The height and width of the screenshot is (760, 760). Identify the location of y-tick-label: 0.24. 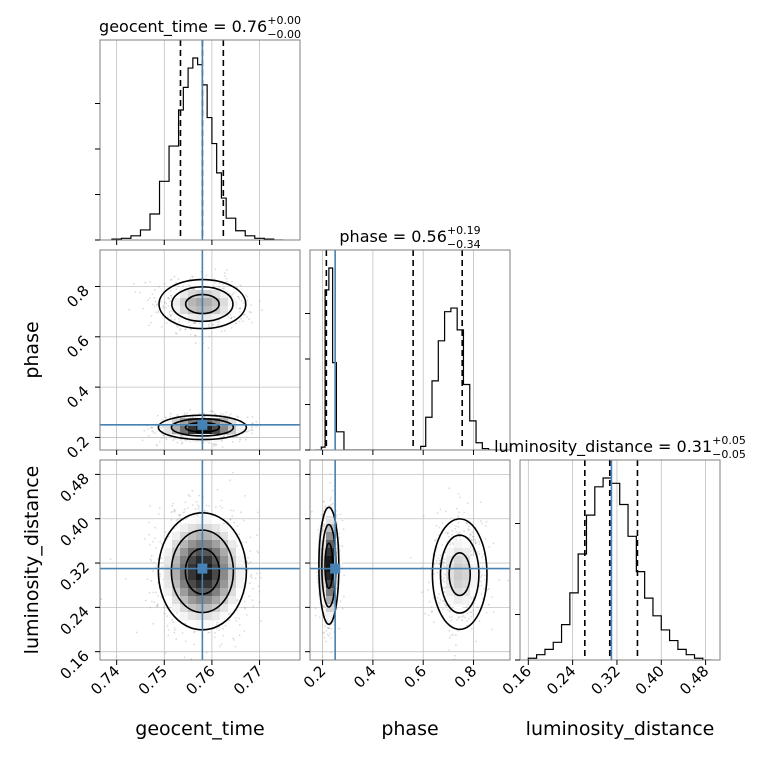
(74, 620).